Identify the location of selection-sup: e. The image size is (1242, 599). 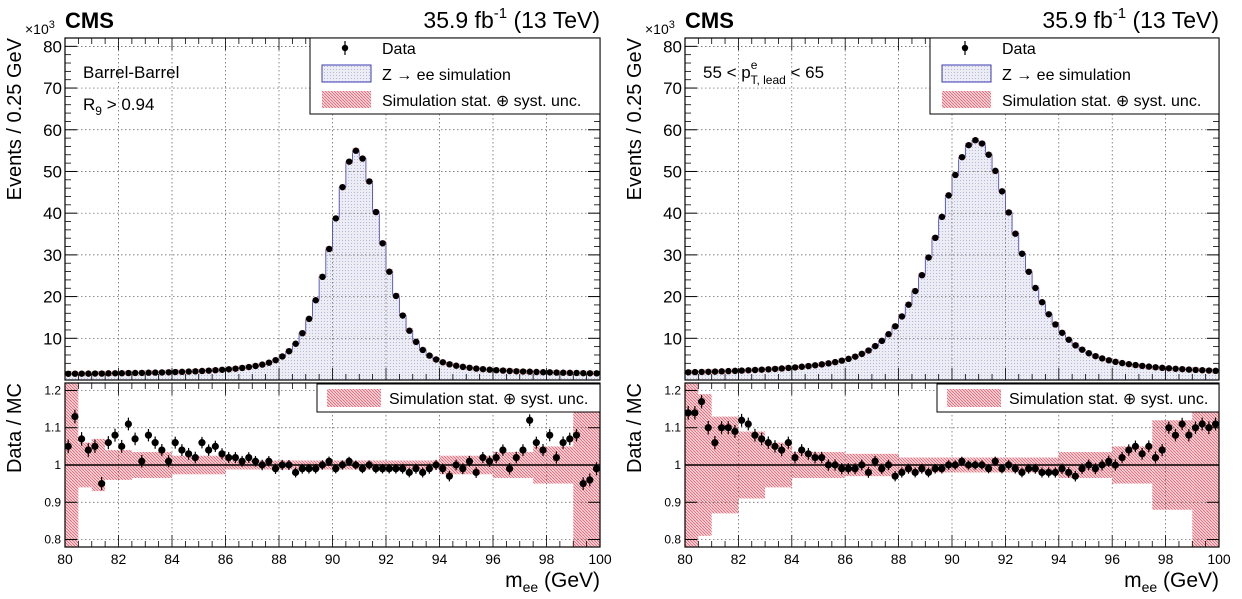
(754, 65).